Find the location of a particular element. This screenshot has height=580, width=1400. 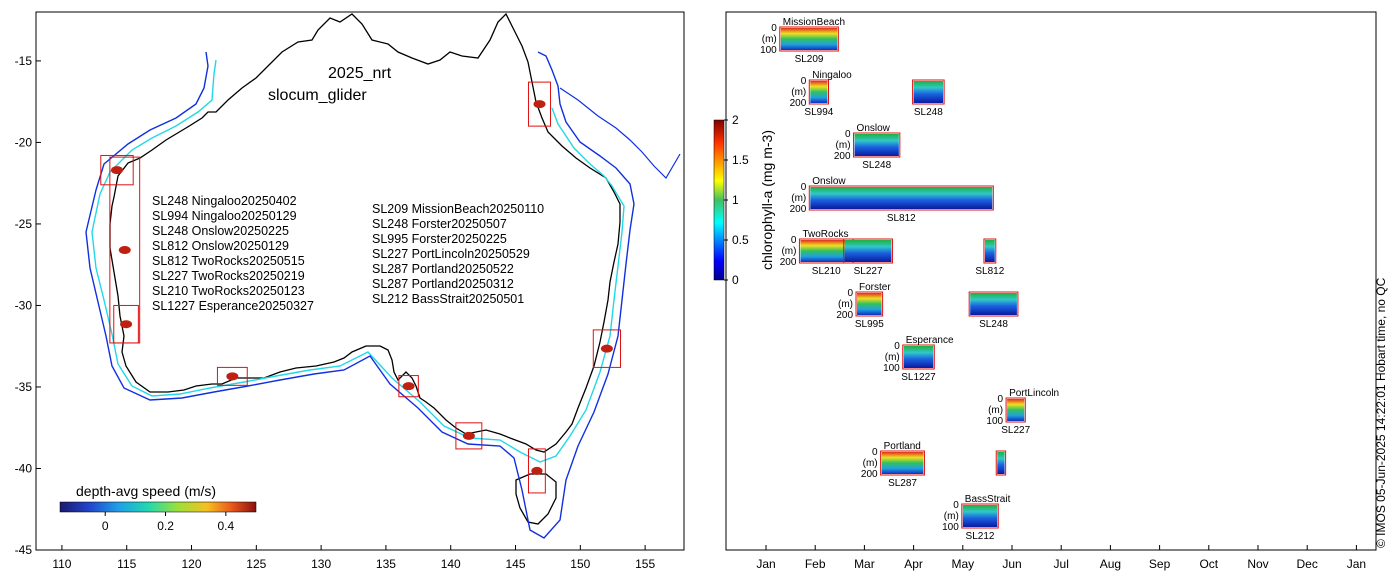

chlorophyll-colorbar-tick-label: 0 is located at coordinates (735, 280).